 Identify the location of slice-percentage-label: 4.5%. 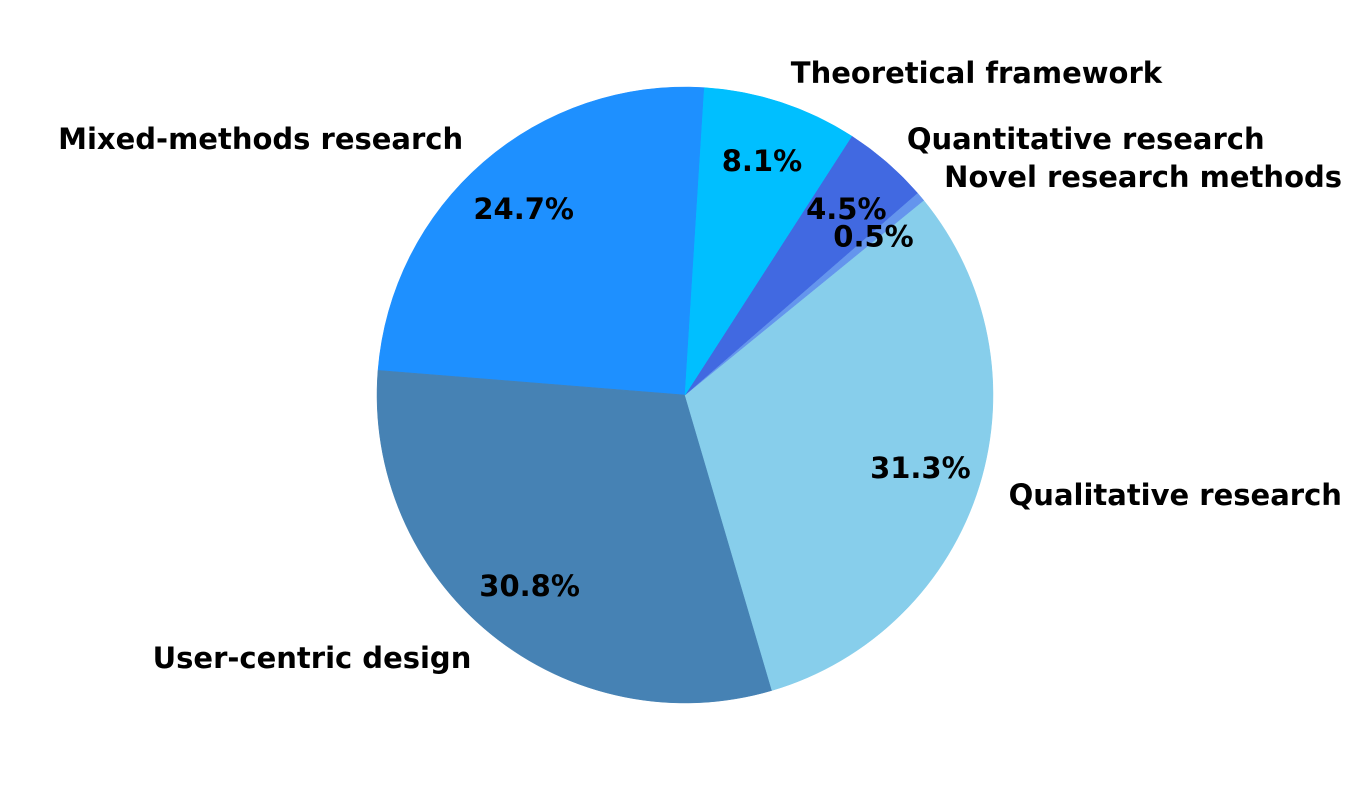
(846, 209).